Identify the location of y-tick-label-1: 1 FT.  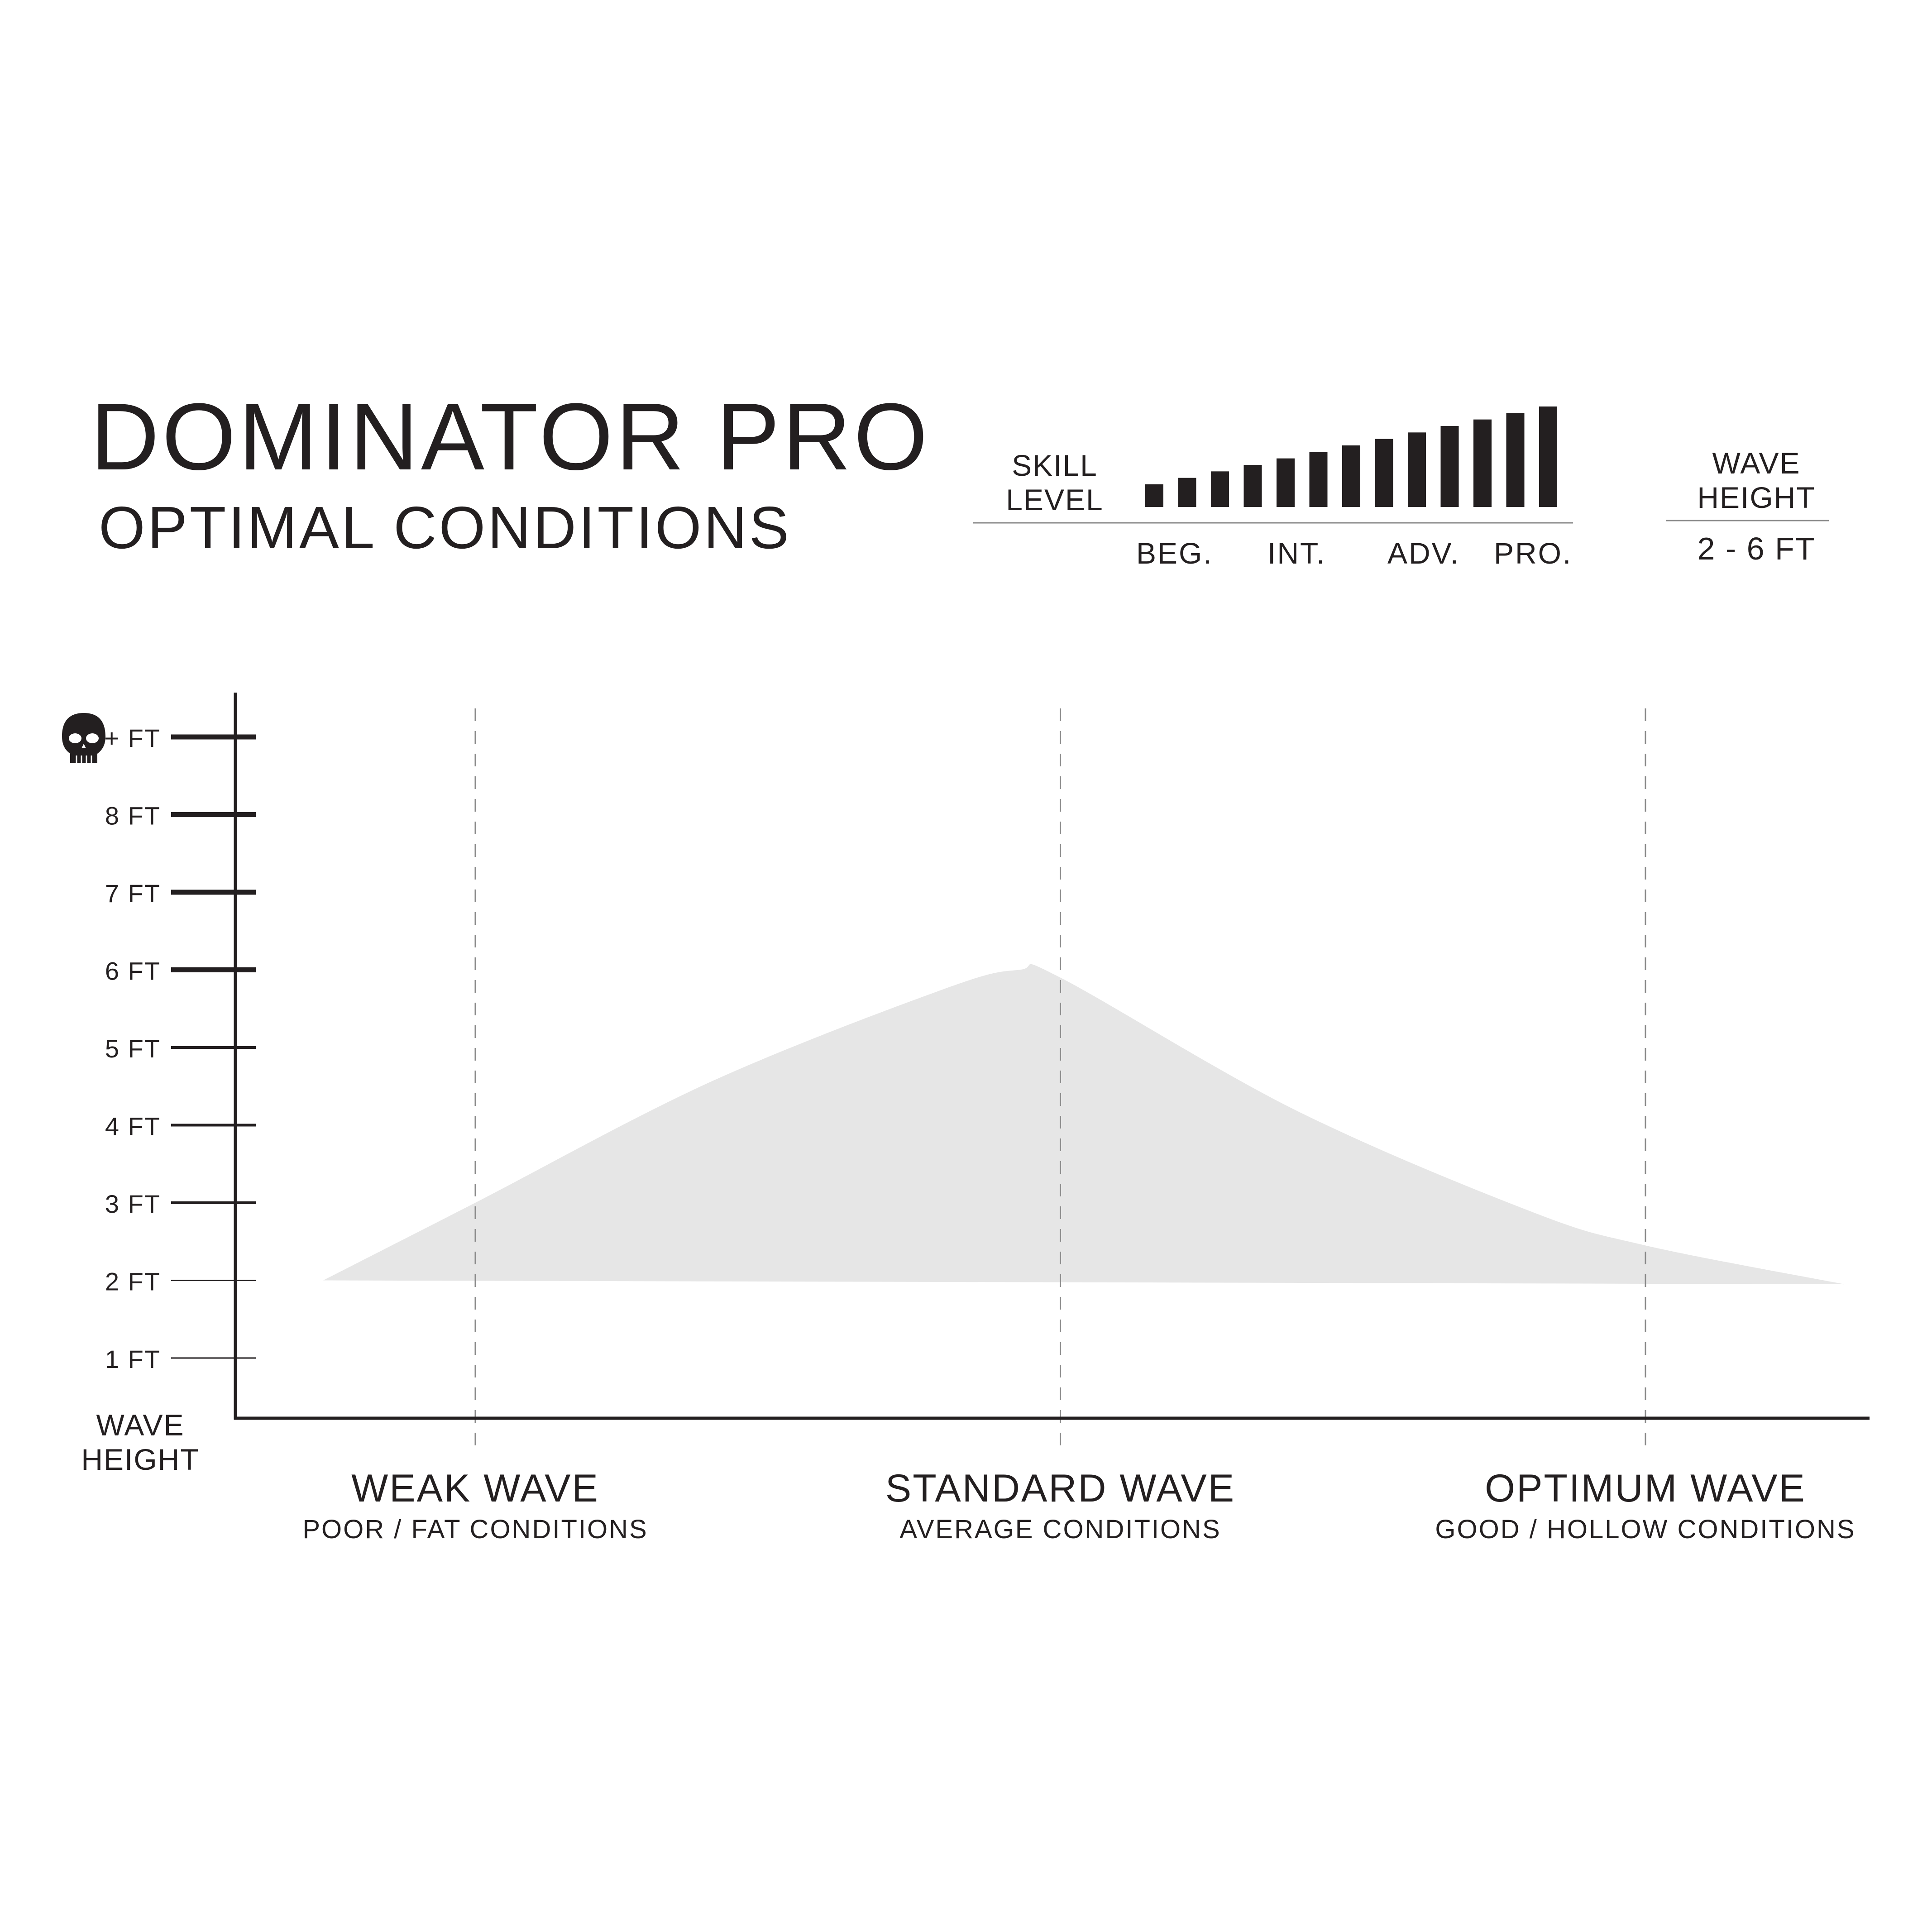
(133, 1359).